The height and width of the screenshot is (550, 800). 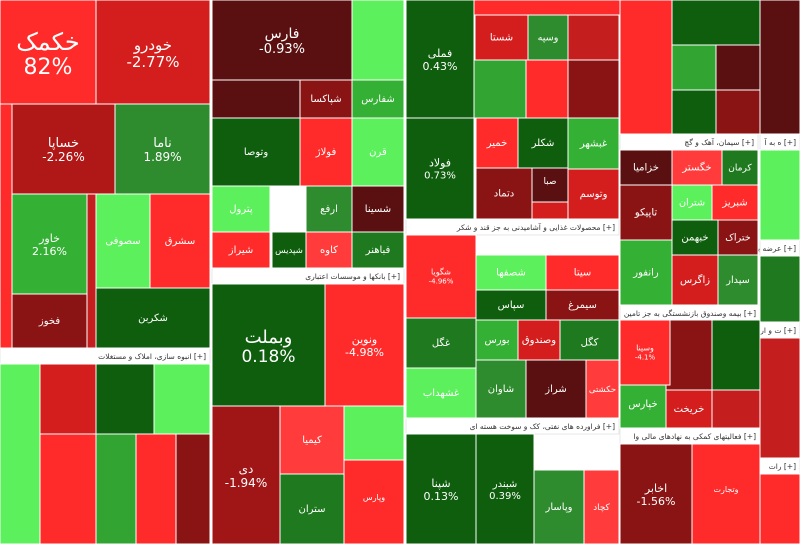 I want to click on stock-change-label: 0.18%, so click(x=268, y=357).